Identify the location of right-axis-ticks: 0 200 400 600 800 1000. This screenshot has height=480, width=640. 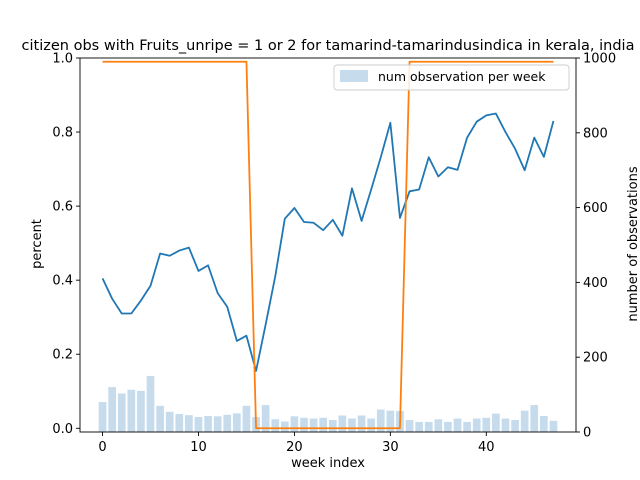
(596, 246).